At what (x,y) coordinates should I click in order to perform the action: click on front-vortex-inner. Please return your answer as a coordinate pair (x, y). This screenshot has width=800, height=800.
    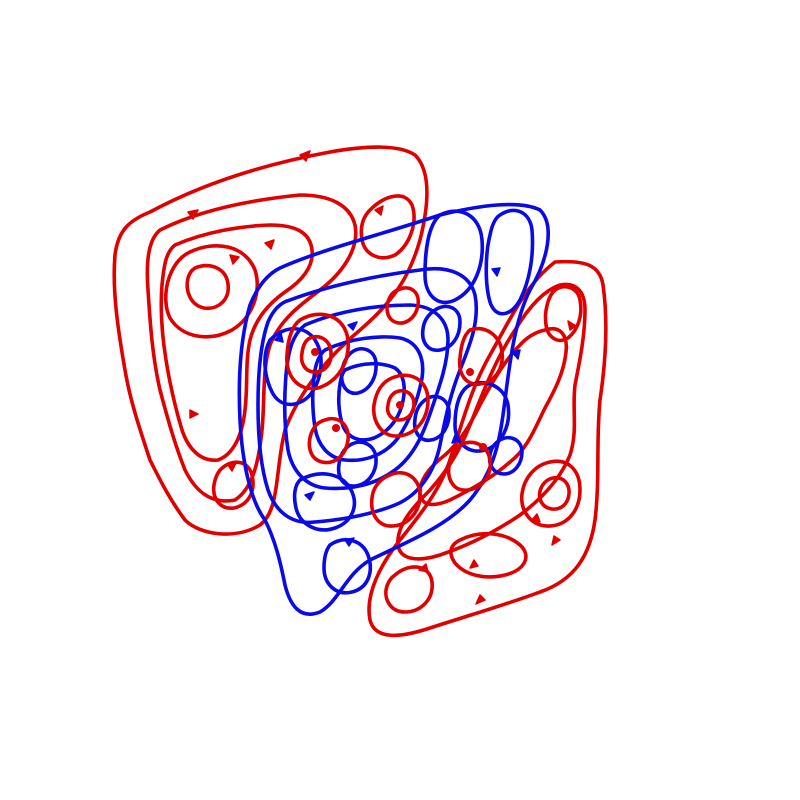
    Looking at the image, I should click on (554, 493).